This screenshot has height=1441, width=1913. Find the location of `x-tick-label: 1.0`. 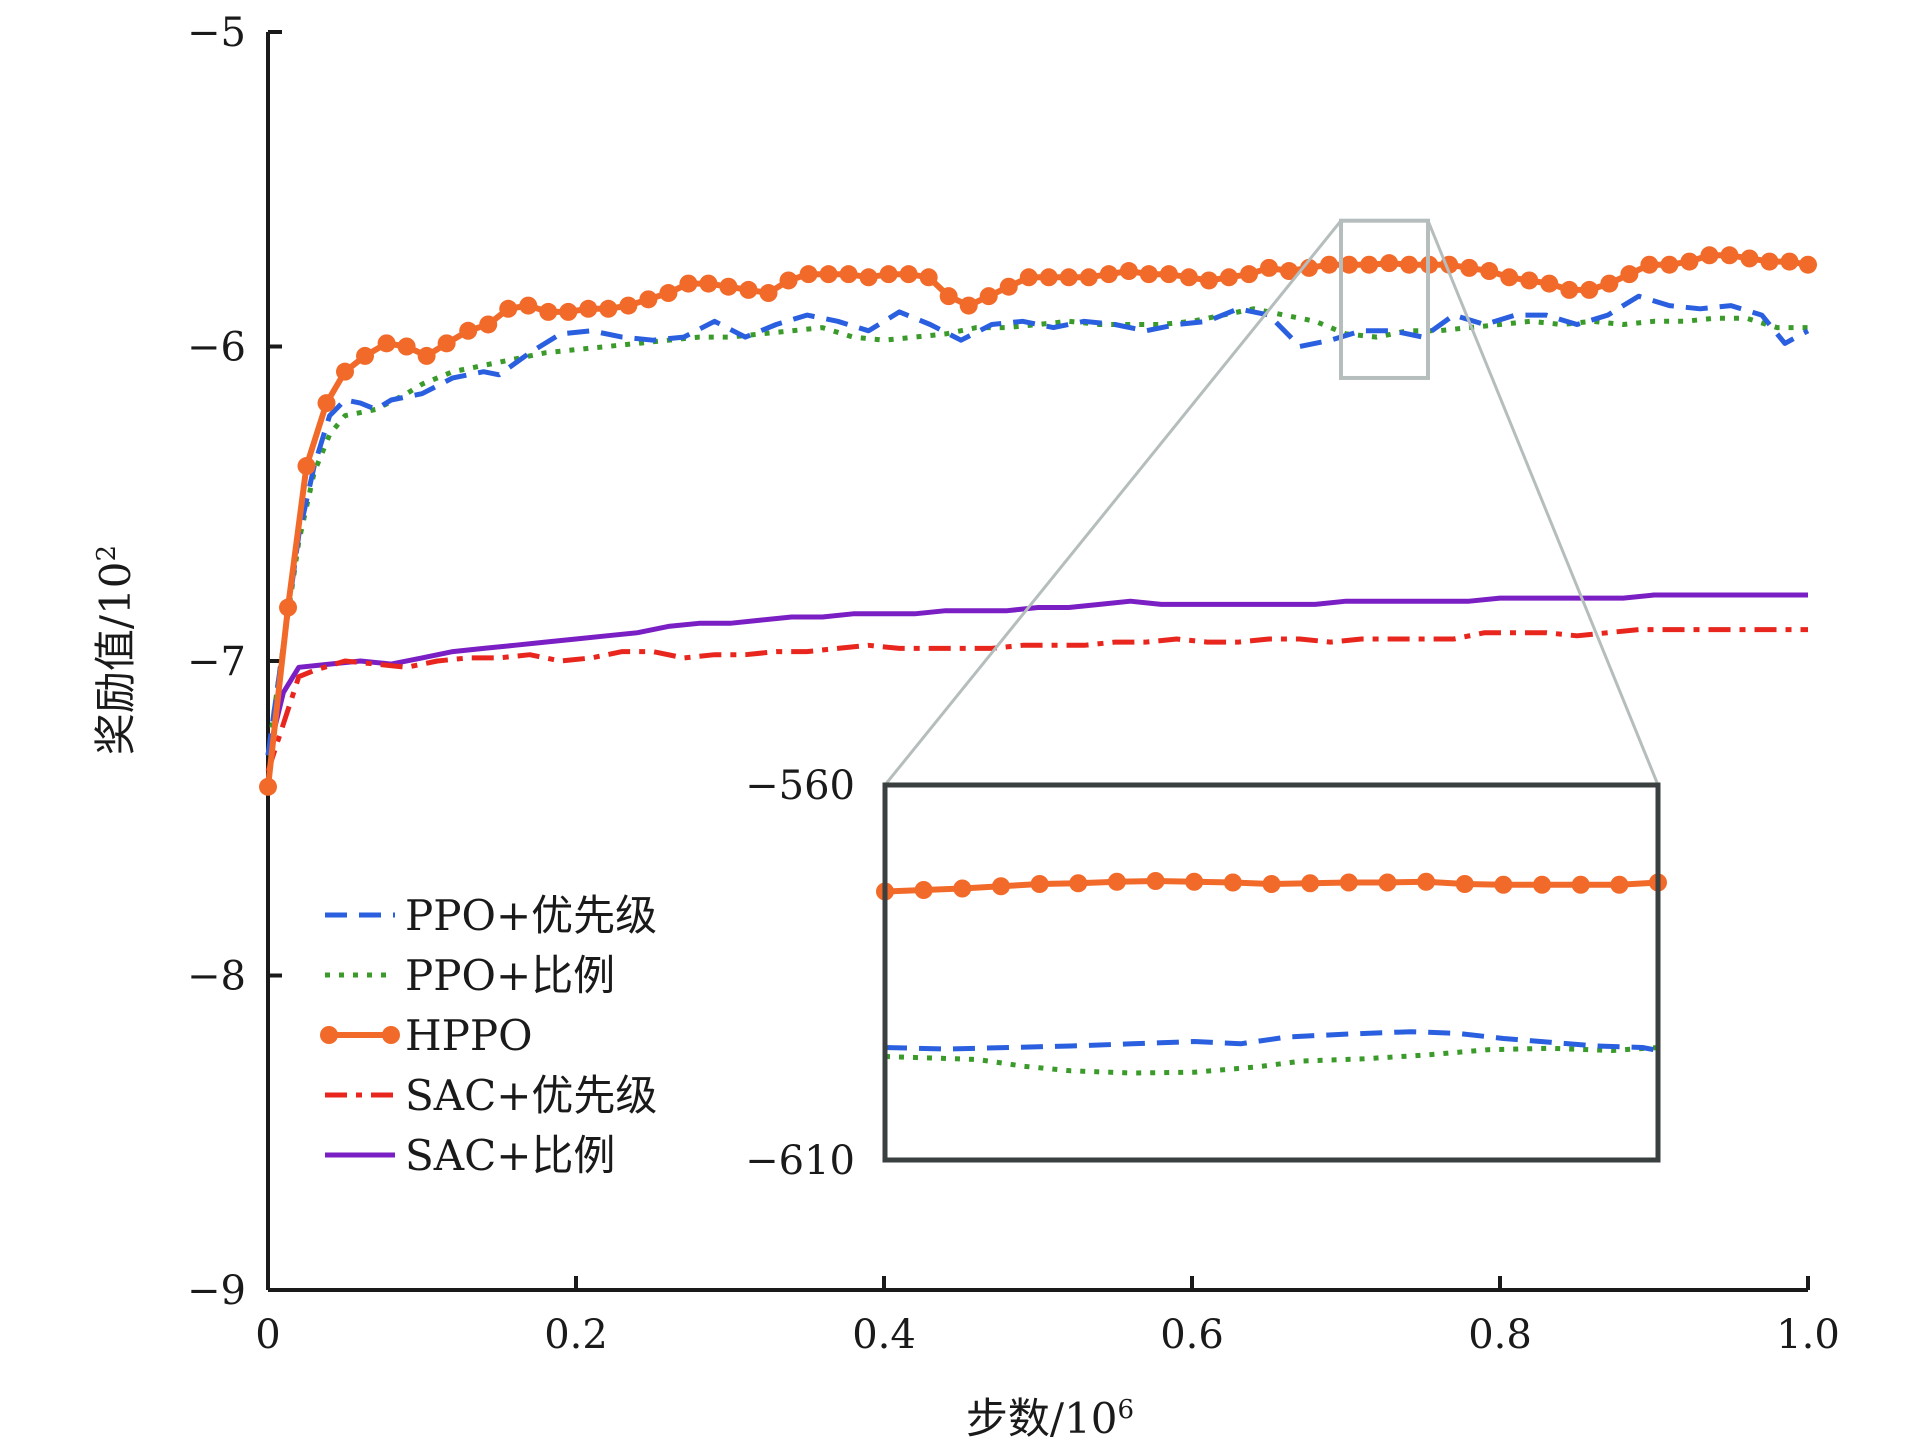

x-tick-label: 1.0 is located at coordinates (1808, 1335).